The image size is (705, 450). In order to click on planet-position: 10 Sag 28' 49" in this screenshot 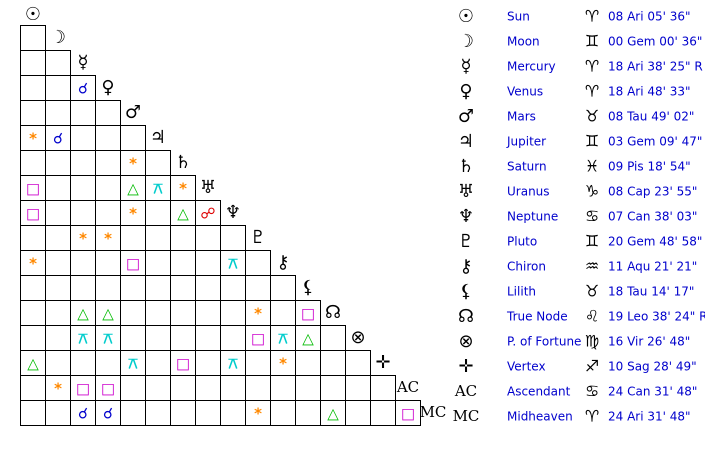, I will do `click(652, 367)`.